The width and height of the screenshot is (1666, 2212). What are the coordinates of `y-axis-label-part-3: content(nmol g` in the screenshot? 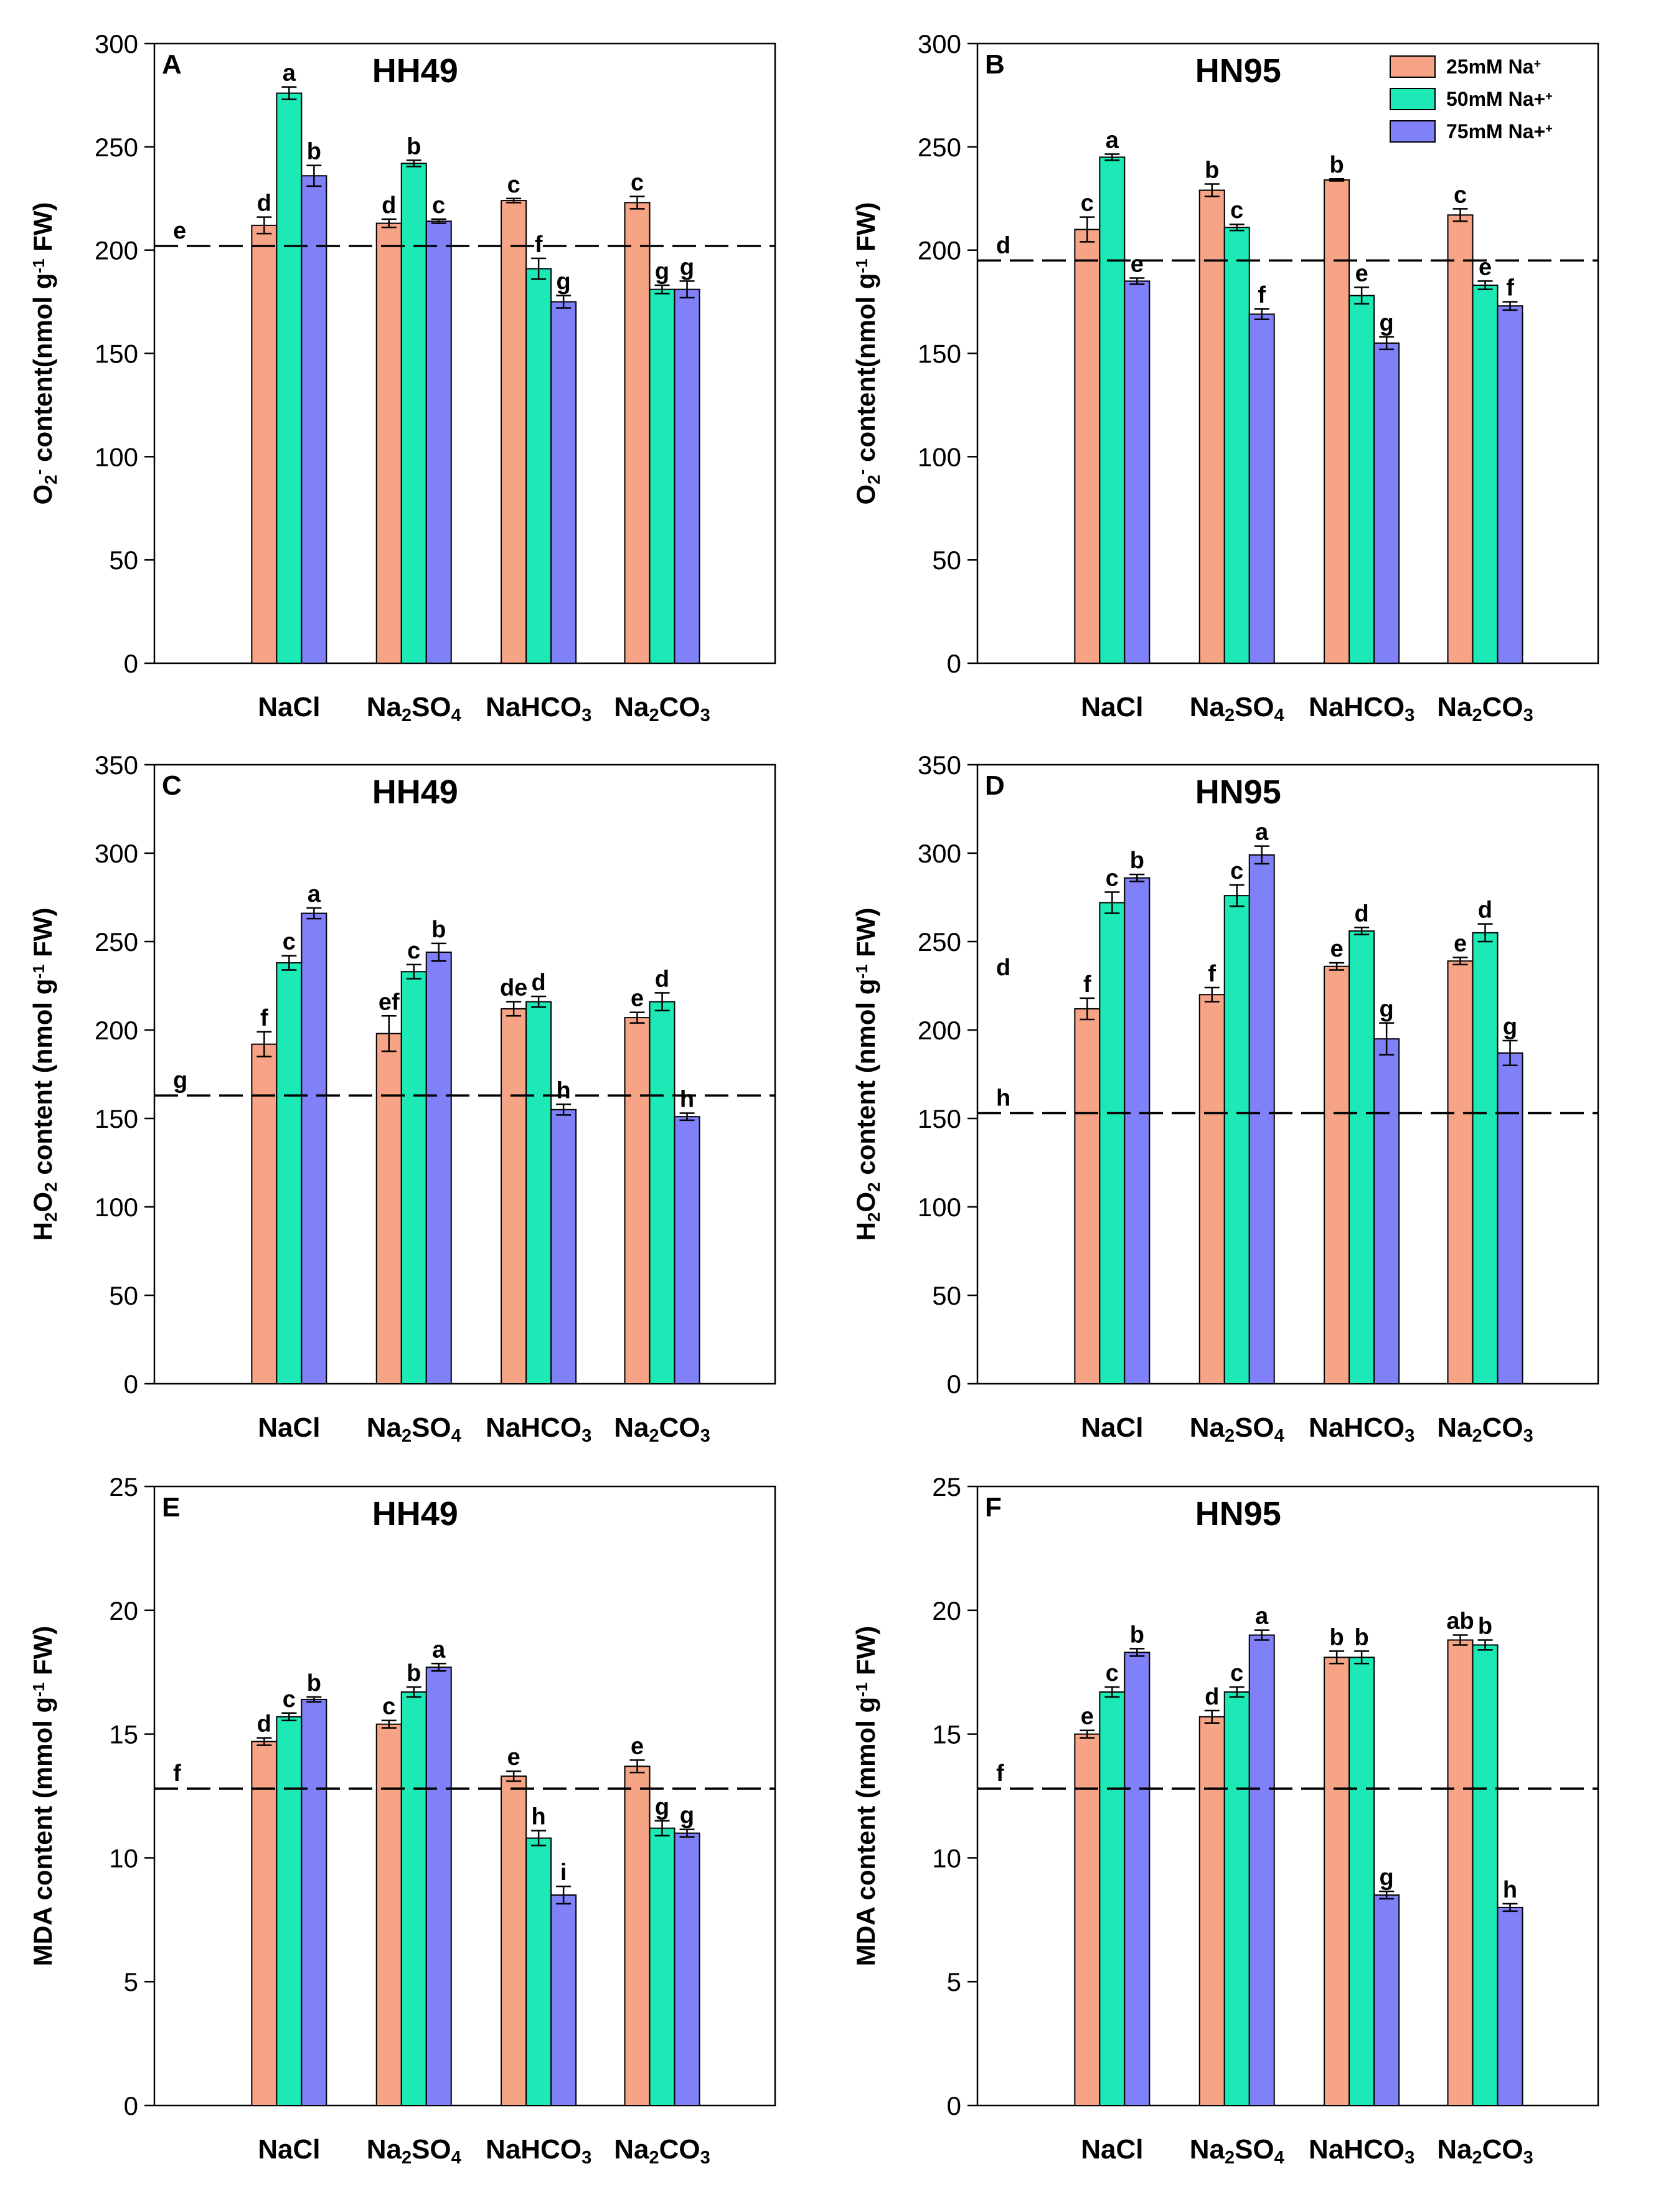 It's located at (865, 371).